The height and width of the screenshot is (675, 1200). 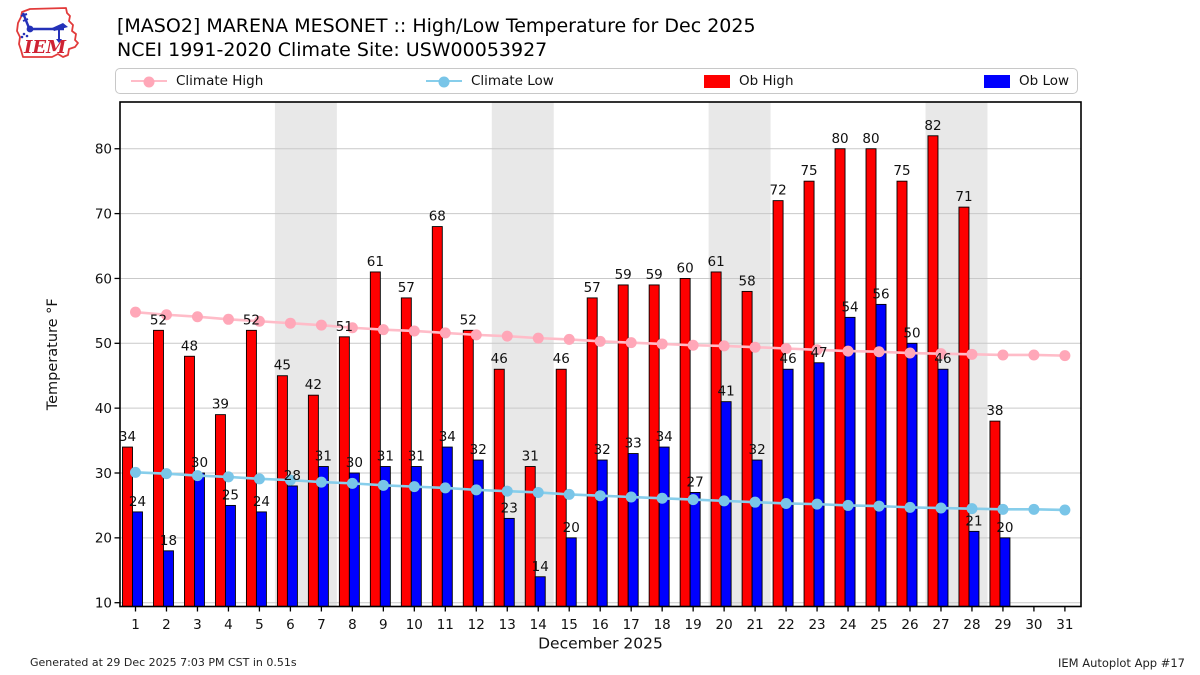 What do you see at coordinates (569, 625) in the screenshot?
I see `x-tick-label: 15` at bounding box center [569, 625].